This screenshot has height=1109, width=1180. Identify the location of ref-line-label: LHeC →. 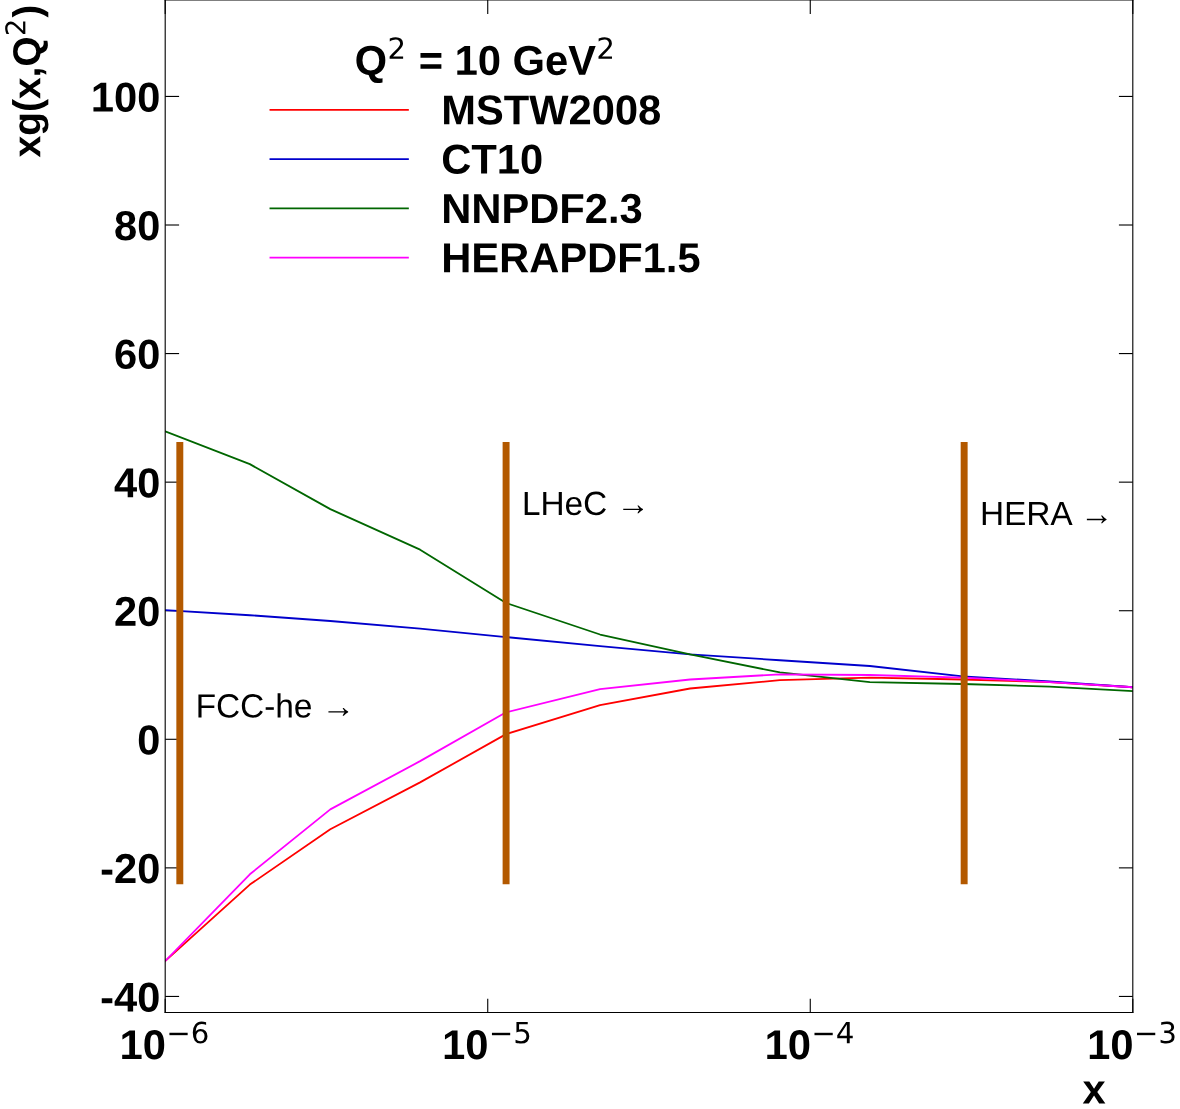
(583, 503).